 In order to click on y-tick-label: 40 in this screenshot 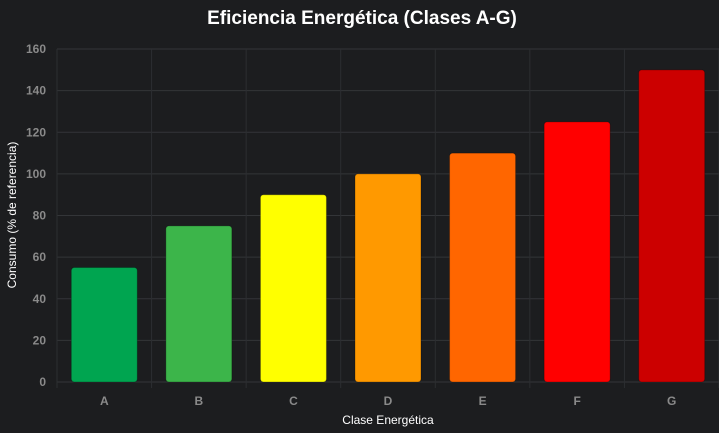, I will do `click(40, 299)`.